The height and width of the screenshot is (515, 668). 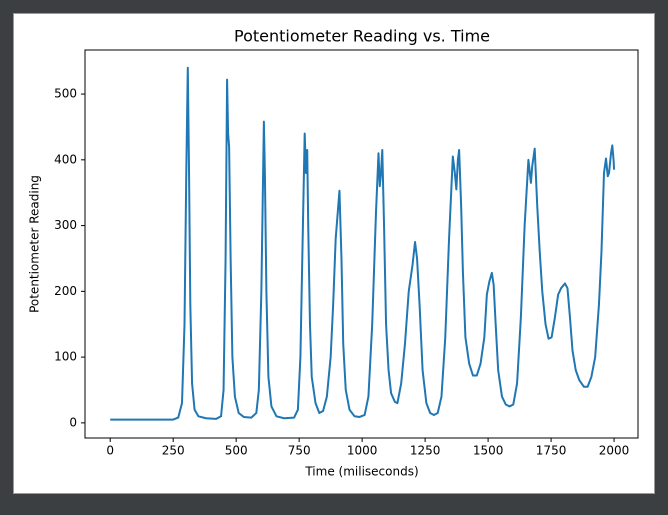 I want to click on x-tick-label: 0, so click(x=110, y=451).